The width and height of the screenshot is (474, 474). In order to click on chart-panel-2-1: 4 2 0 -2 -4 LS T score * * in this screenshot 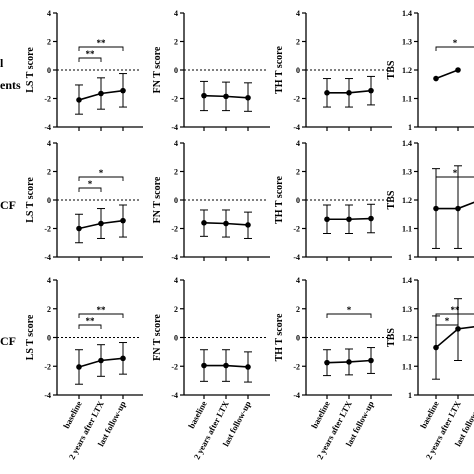, I will do `click(84, 200)`.